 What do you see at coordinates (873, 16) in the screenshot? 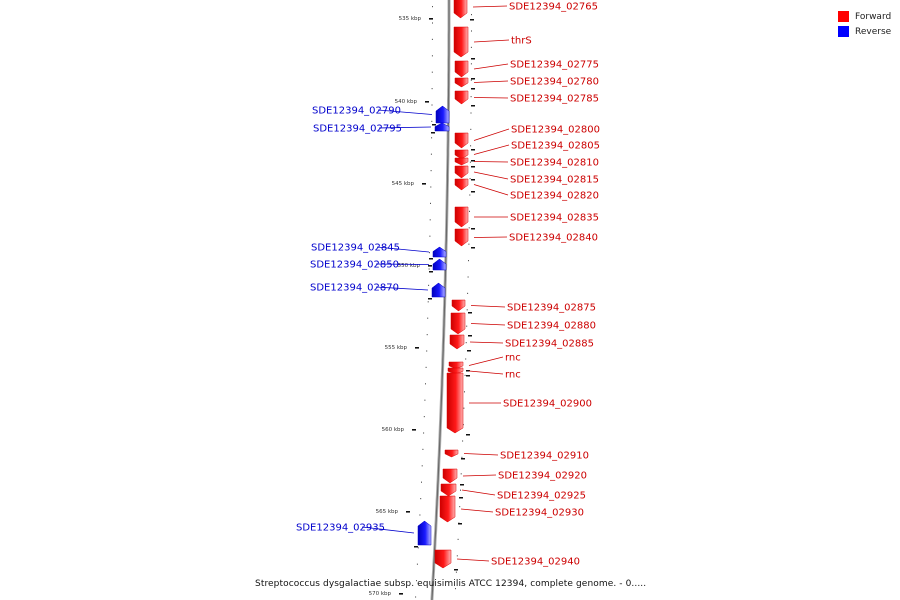
I see `legend-label-forward: Forward` at bounding box center [873, 16].